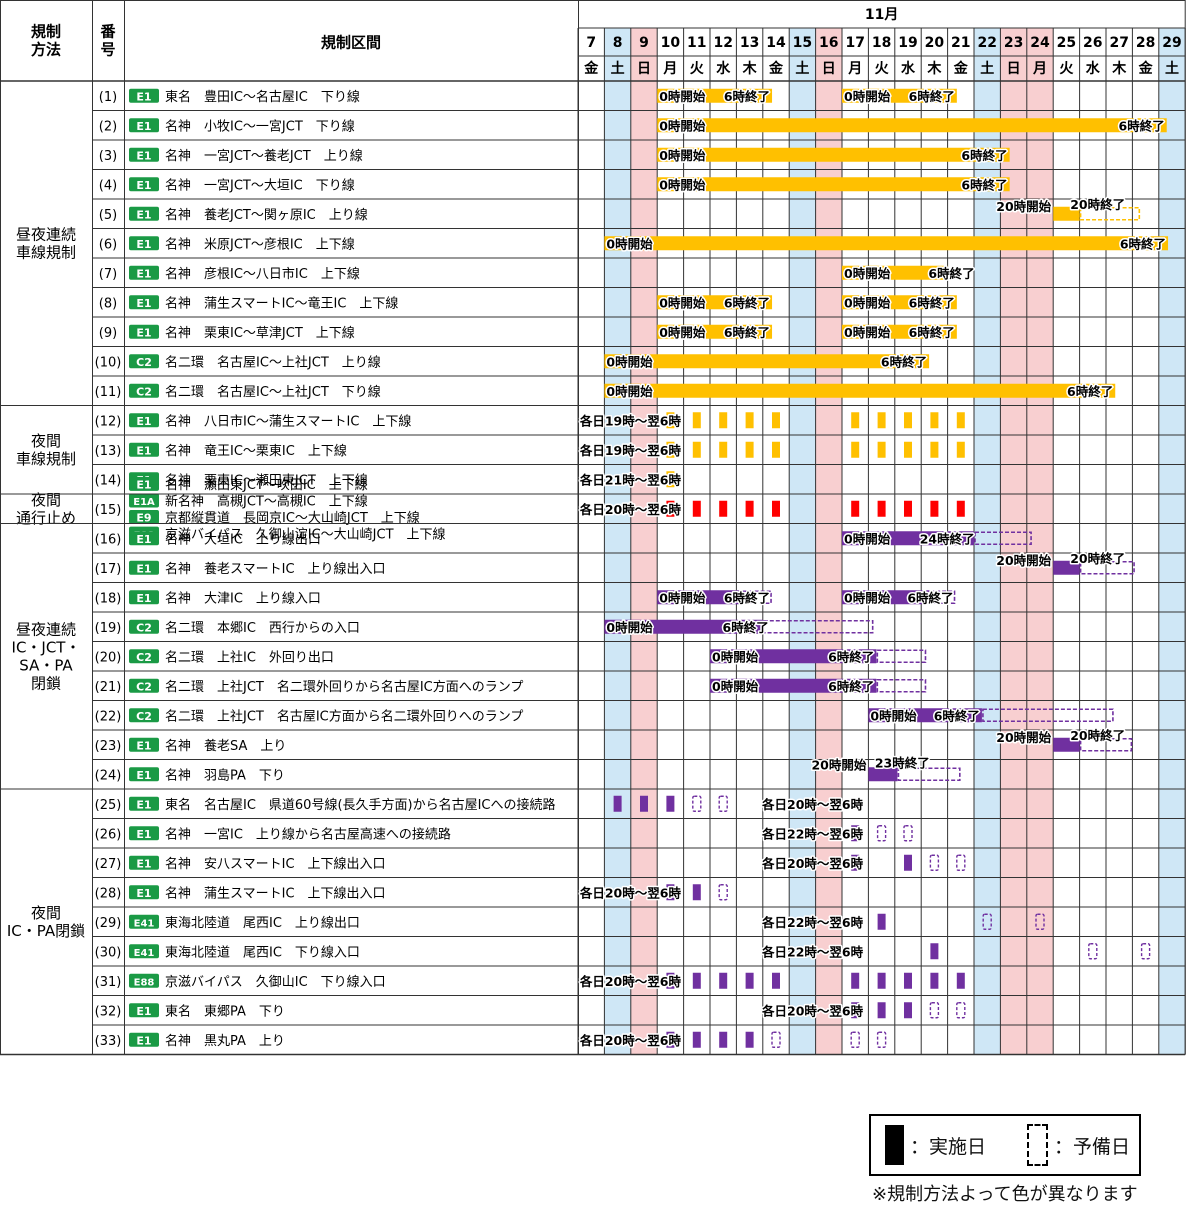 This screenshot has height=1221, width=1200. I want to click on legend-solid-label: ：実施日, so click(948, 1146).